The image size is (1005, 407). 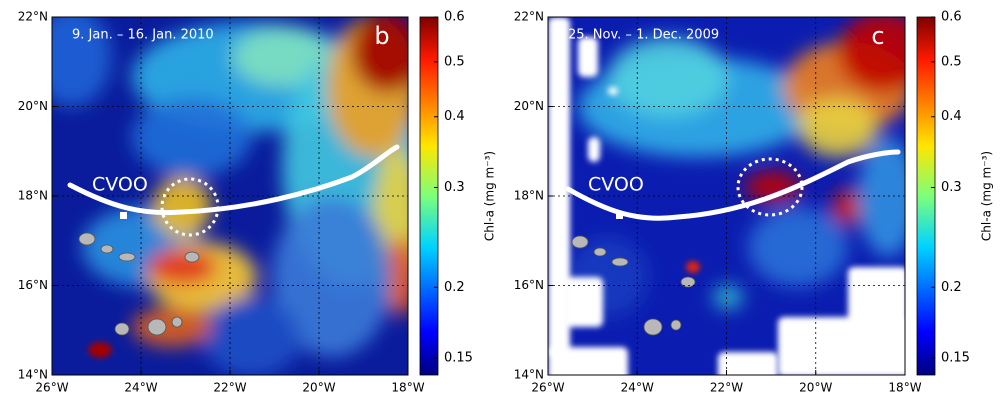 What do you see at coordinates (643, 35) in the screenshot?
I see `date-label: 25. Nov. – 1. Dec. 2009` at bounding box center [643, 35].